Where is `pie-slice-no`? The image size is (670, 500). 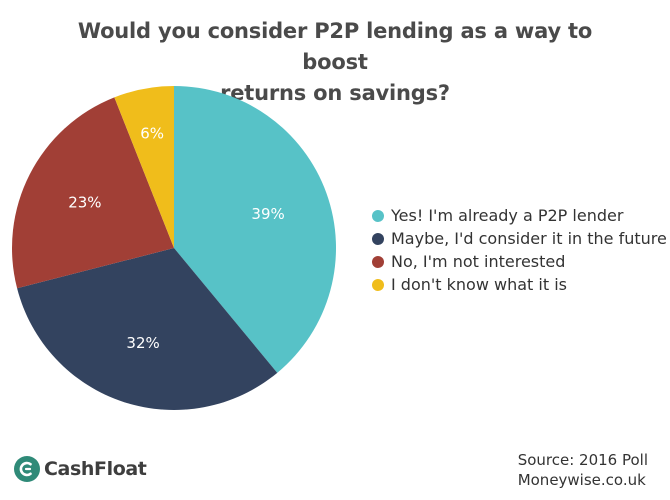
pie-slice-no is located at coordinates (93, 193).